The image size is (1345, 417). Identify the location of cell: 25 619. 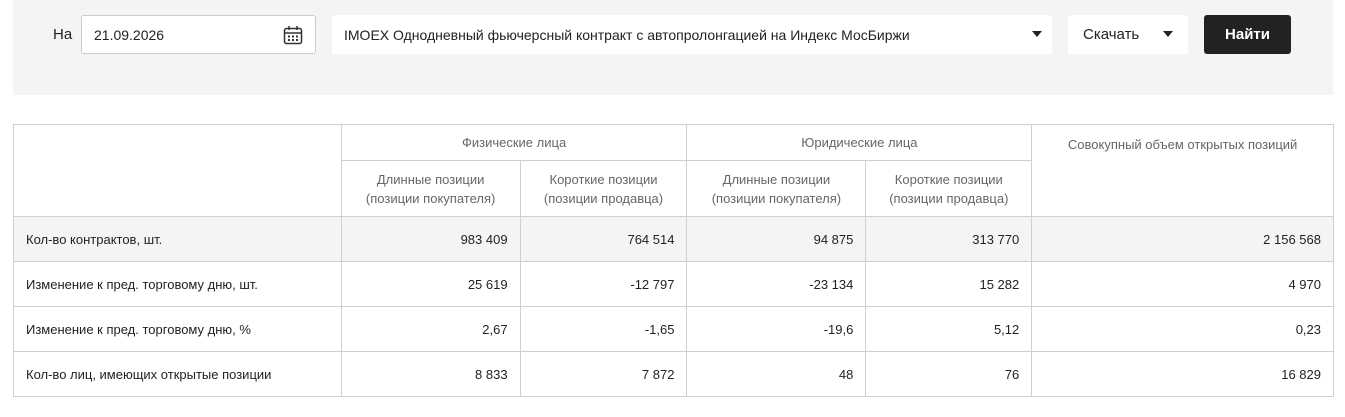
(430, 284).